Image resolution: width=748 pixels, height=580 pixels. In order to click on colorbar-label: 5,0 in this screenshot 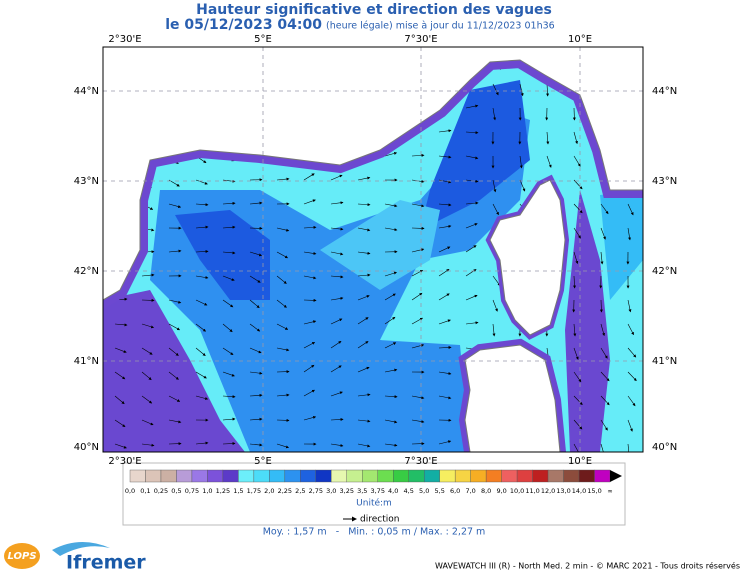, I will do `click(424, 491)`.